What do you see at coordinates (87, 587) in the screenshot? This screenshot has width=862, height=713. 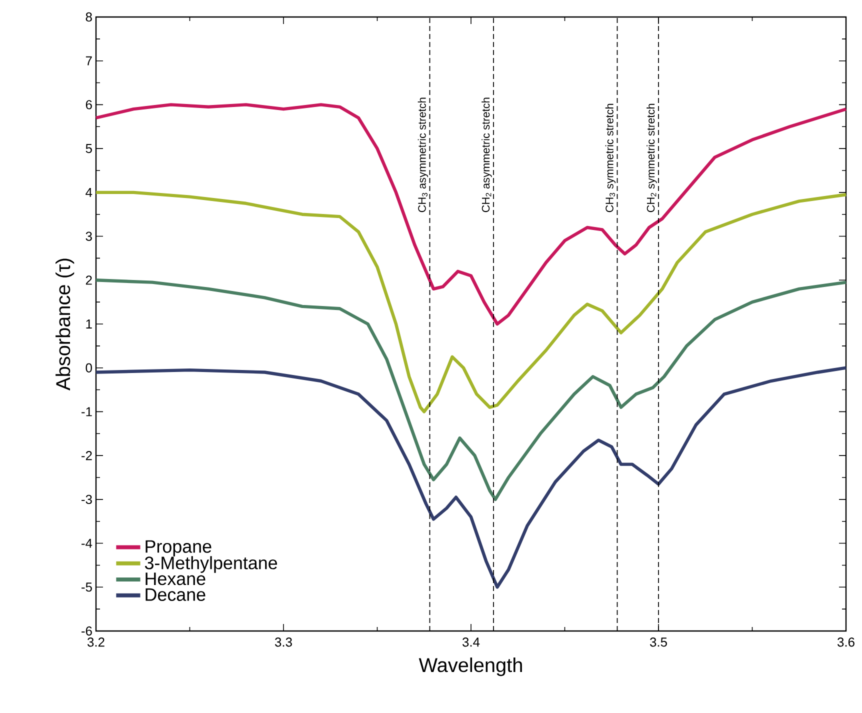 I see `y-tick-label: -5` at bounding box center [87, 587].